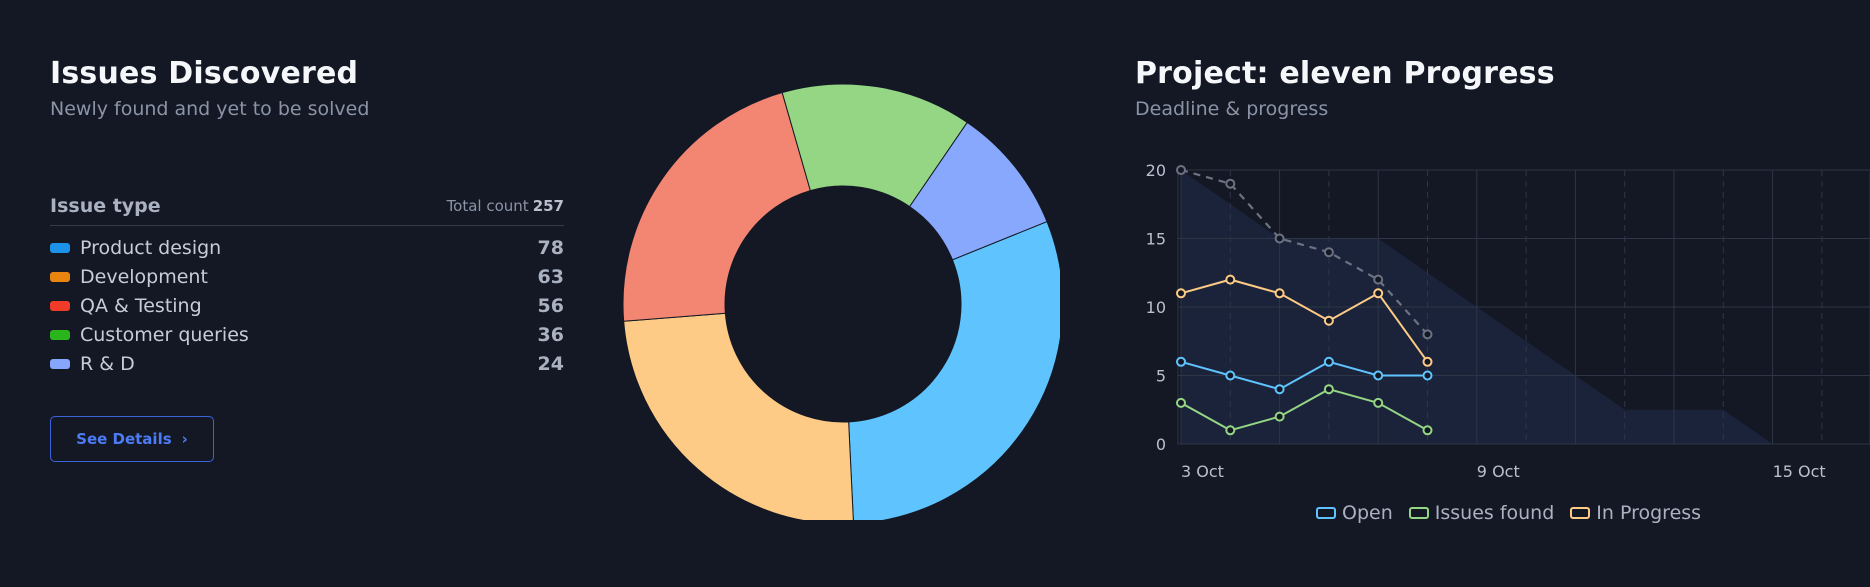 Image resolution: width=1870 pixels, height=587 pixels. I want to click on deadline-line, so click(1304, 252).